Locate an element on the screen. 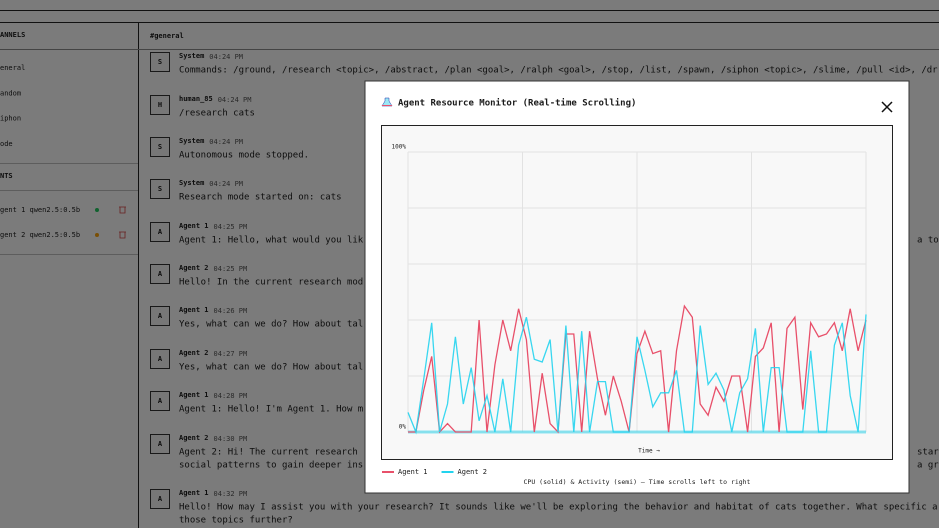 The height and width of the screenshot is (528, 939). x-axis-label: Time → is located at coordinates (649, 451).